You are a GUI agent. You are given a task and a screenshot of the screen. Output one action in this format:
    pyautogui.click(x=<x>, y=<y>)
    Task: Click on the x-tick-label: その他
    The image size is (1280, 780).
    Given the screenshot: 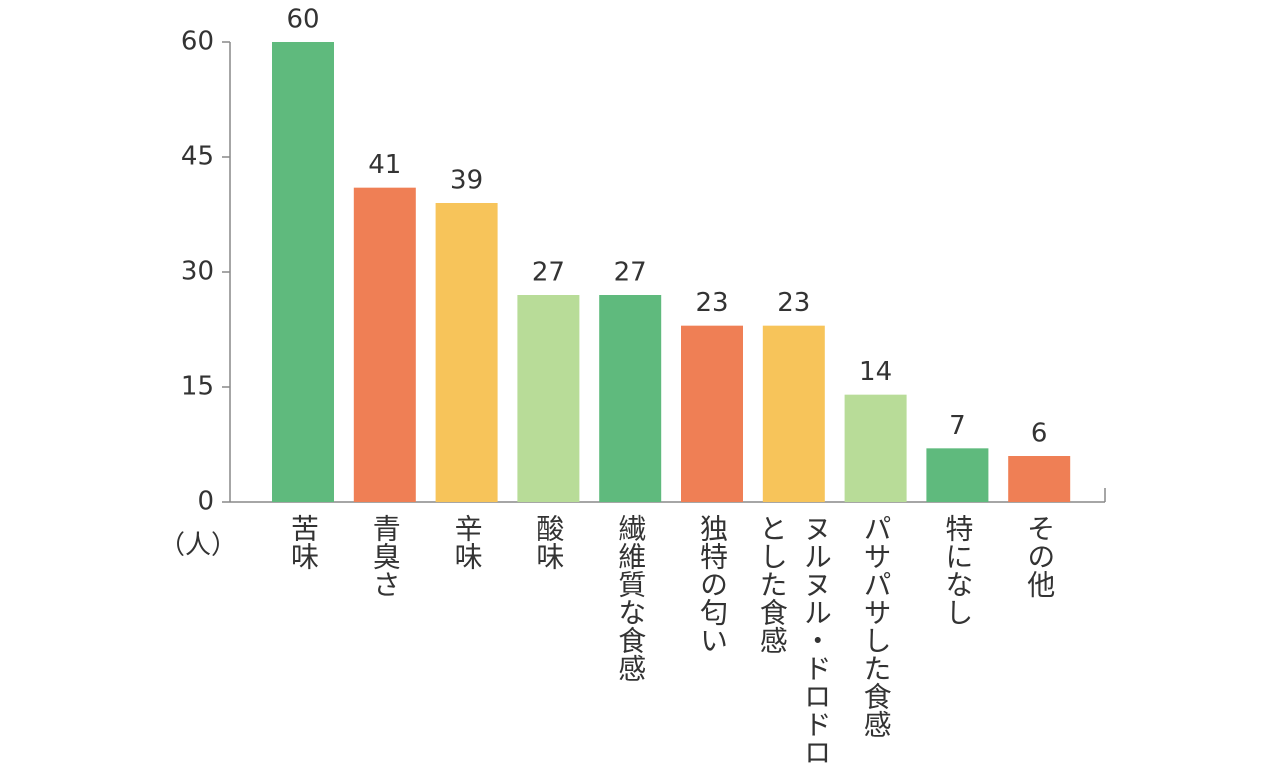 What is the action you would take?
    pyautogui.click(x=1040, y=556)
    